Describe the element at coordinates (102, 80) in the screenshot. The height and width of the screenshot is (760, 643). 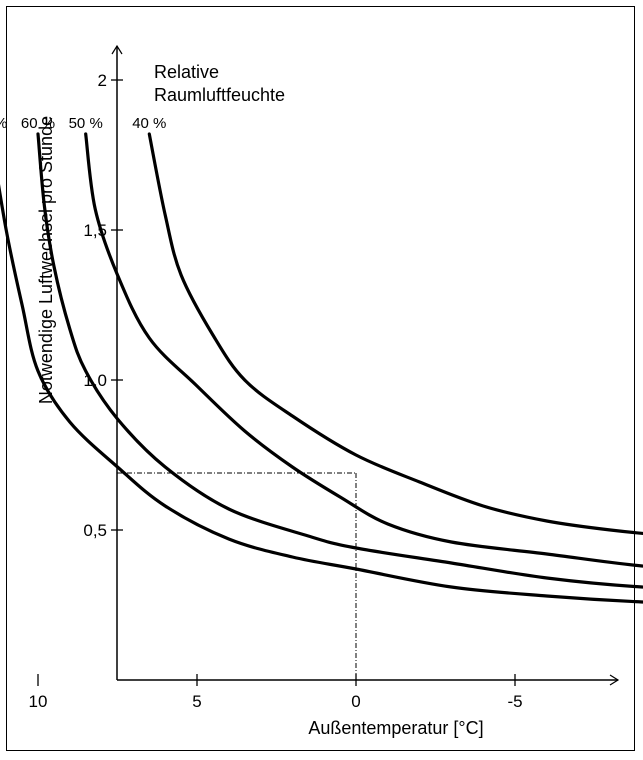
I see `y-tick-label: 2` at that location.